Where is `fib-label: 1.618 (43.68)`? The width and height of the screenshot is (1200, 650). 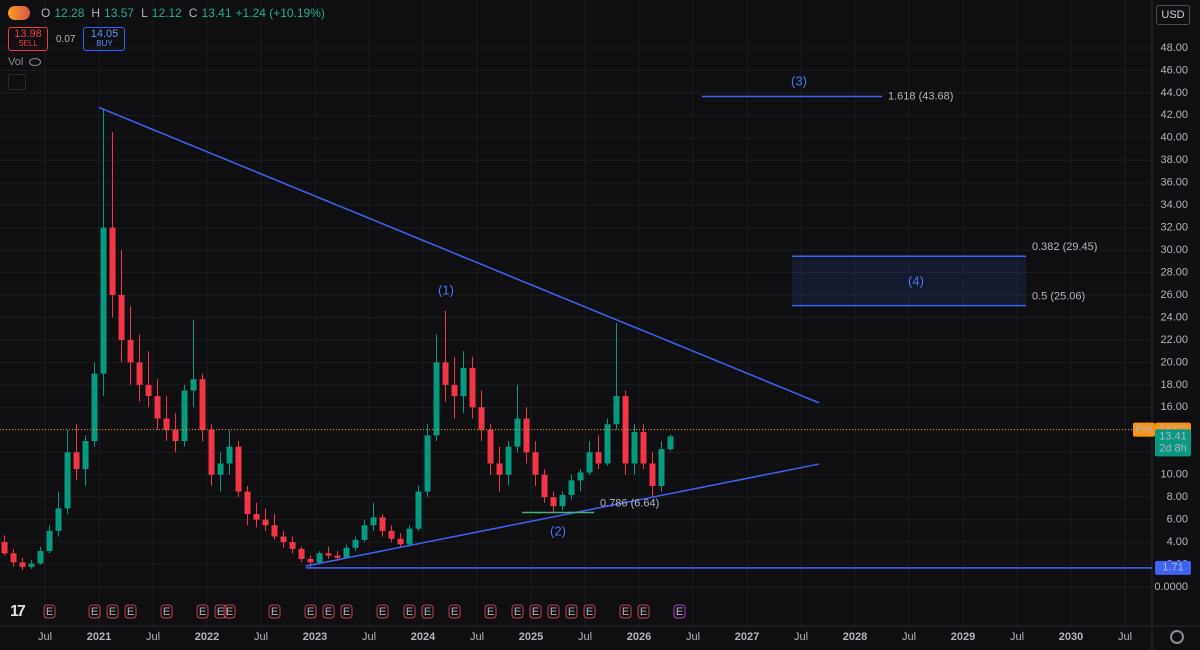 fib-label: 1.618 (43.68) is located at coordinates (920, 96).